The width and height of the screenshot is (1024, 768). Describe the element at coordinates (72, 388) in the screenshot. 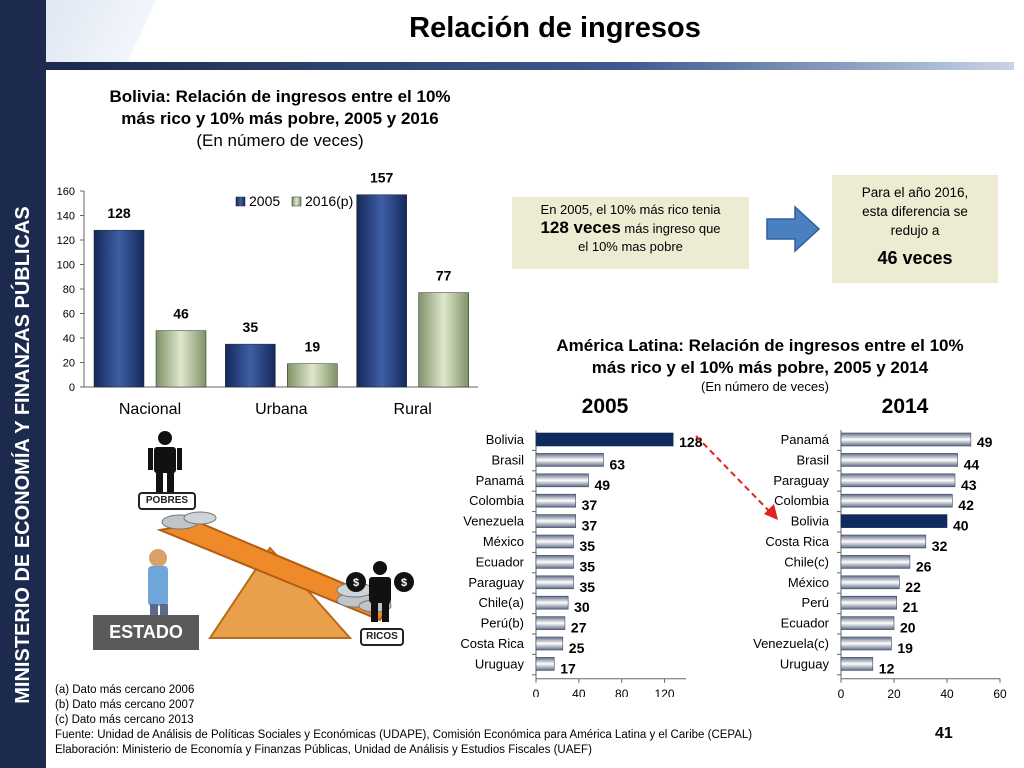

I see `y-tick-label: 0` at that location.